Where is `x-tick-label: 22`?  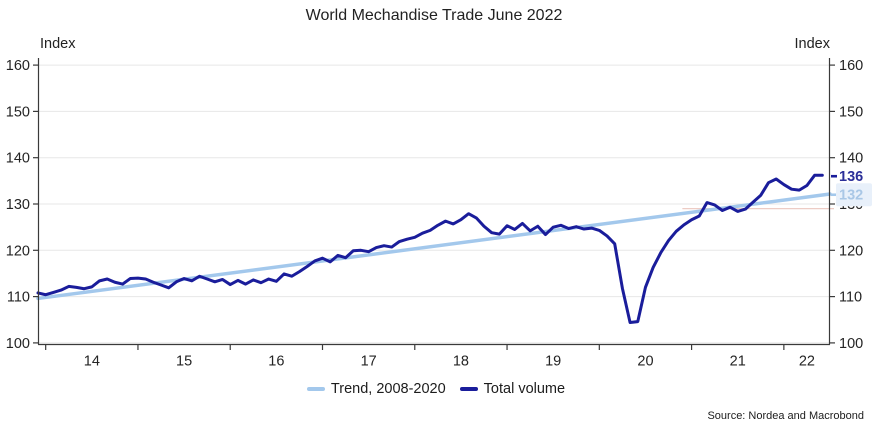
x-tick-label: 22 is located at coordinates (807, 362).